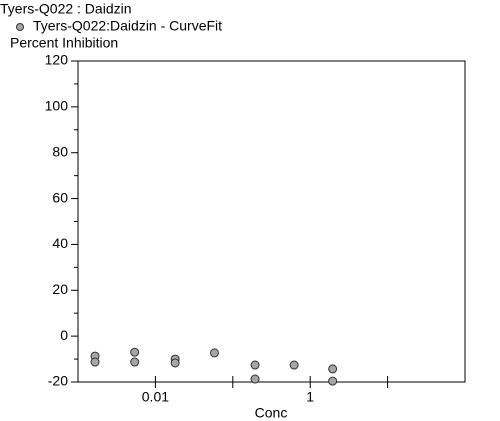 This screenshot has width=500, height=421. I want to click on y-tick-label: 40, so click(60, 243).